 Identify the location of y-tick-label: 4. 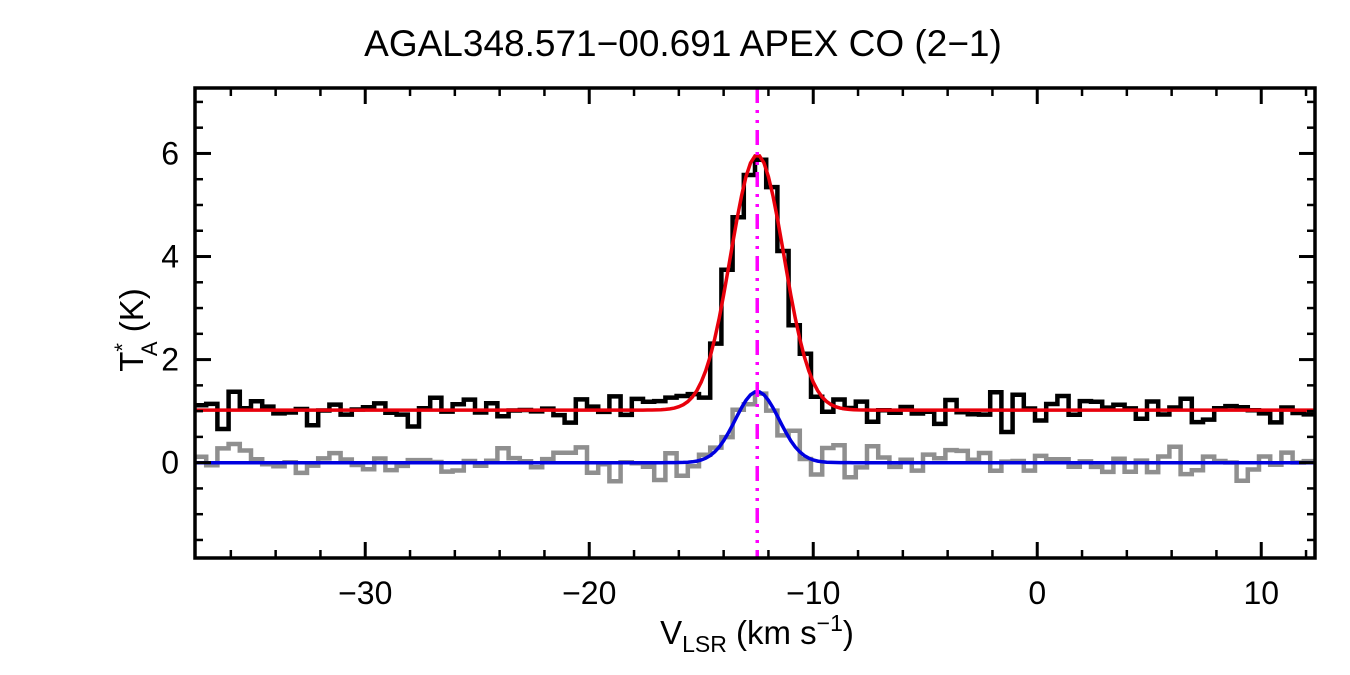
(170, 257).